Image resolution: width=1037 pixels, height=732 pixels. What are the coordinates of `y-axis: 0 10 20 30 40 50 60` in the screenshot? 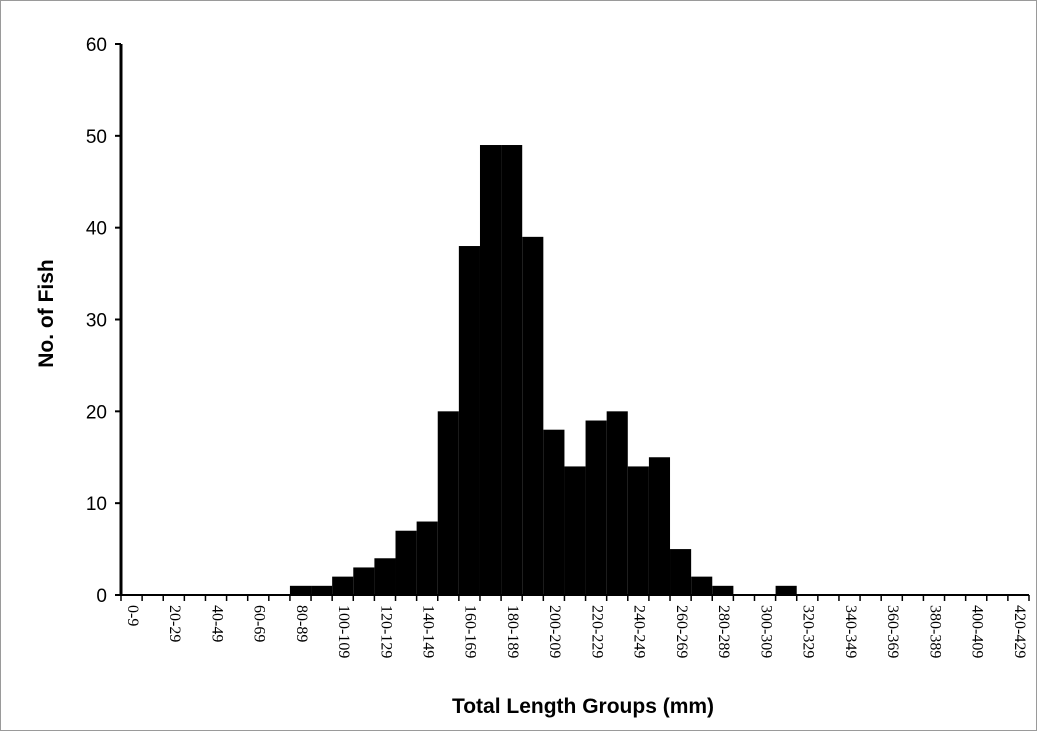 It's located at (104, 321).